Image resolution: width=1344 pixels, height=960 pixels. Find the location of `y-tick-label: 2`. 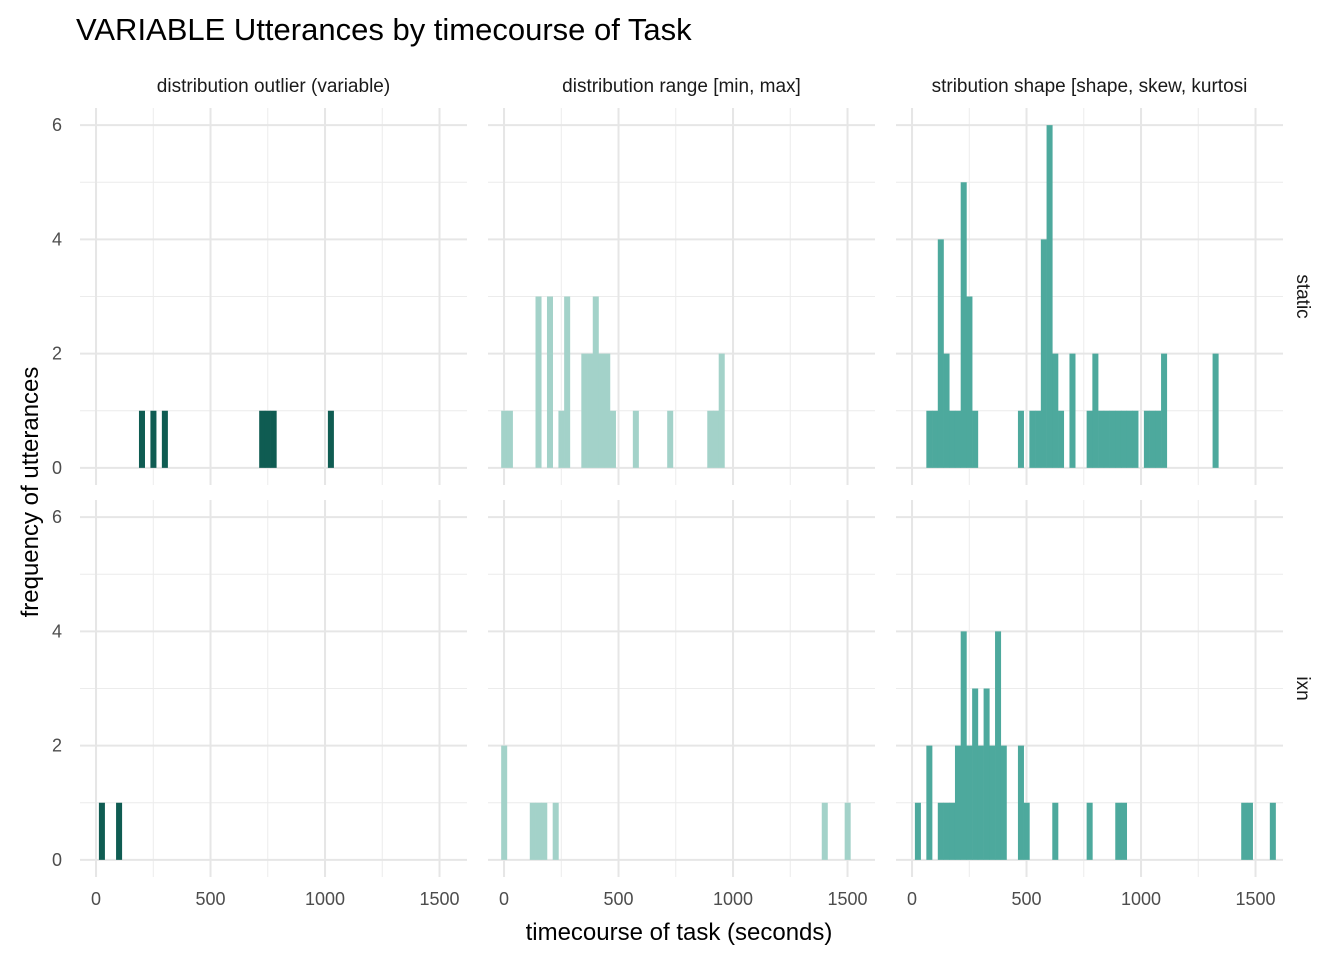

y-tick-label: 2 is located at coordinates (57, 746).